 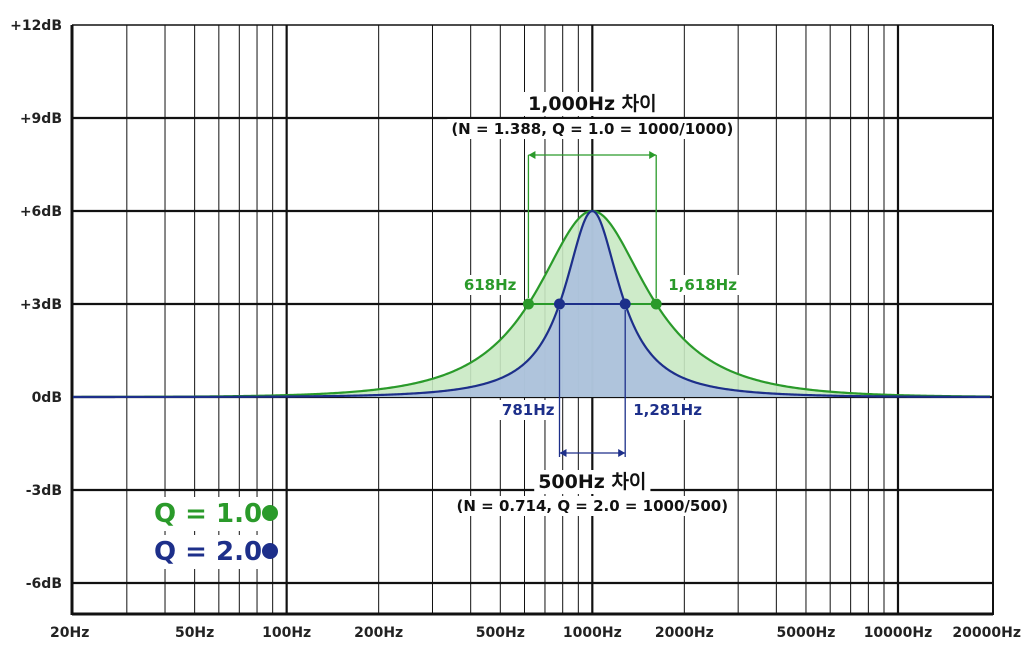 I want to click on blue-bandwidth-subtitle: (N = 0.714, Q = 2.0 = 1000/500), so click(x=593, y=506).